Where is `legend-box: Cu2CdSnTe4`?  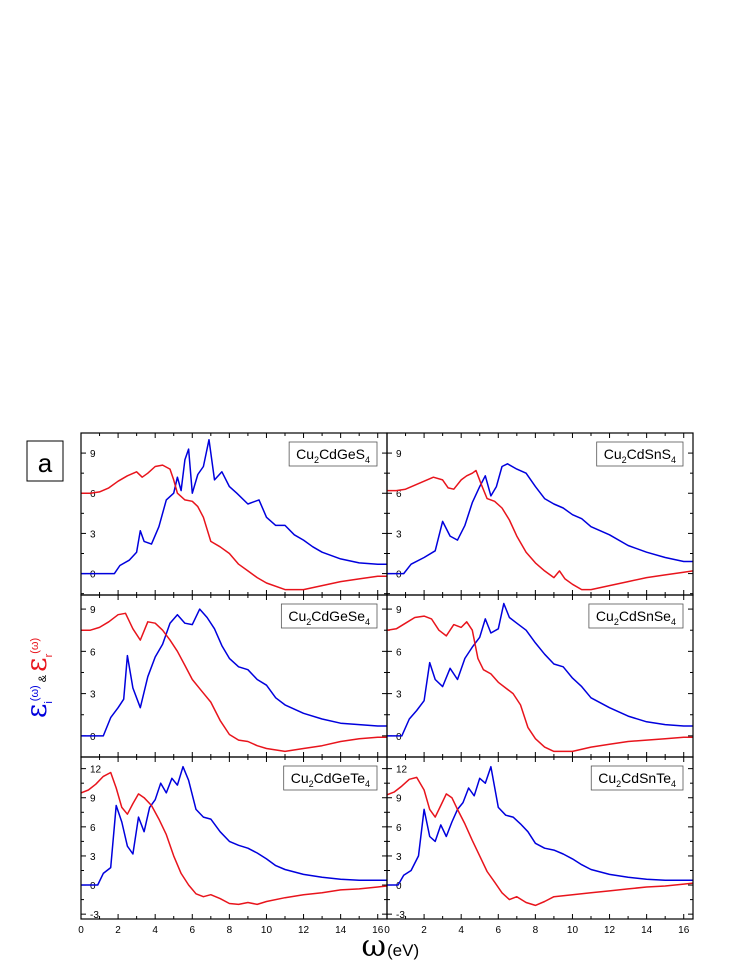 legend-box: Cu2CdSnTe4 is located at coordinates (637, 778).